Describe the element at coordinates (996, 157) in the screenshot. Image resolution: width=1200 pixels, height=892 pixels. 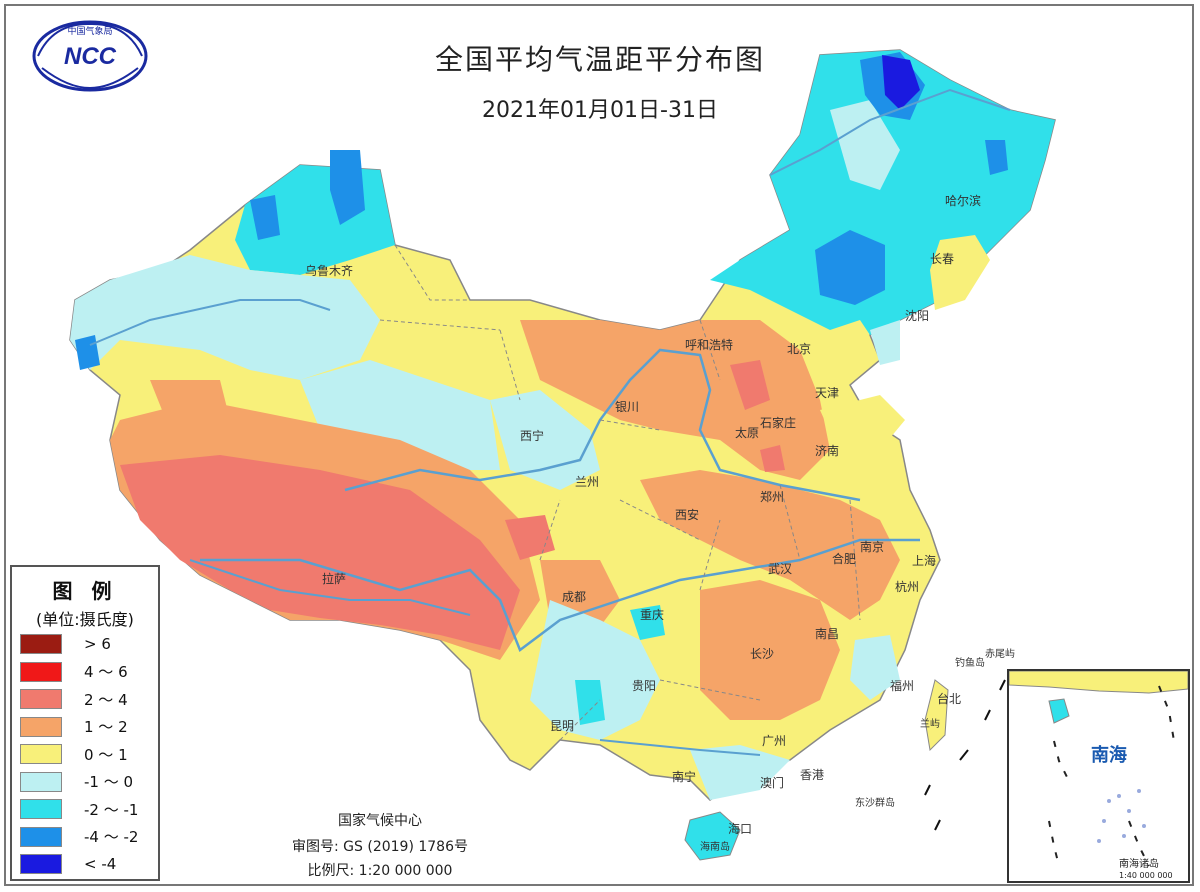
I see `heilongjiang-cold-spot` at that location.